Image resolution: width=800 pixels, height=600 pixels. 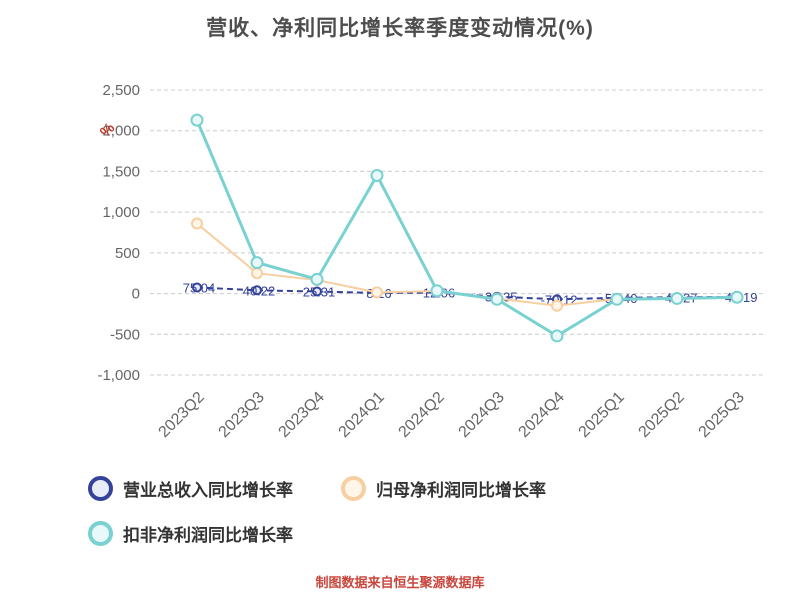 I want to click on y-axis-tick-label: 1,500, so click(x=121, y=171).